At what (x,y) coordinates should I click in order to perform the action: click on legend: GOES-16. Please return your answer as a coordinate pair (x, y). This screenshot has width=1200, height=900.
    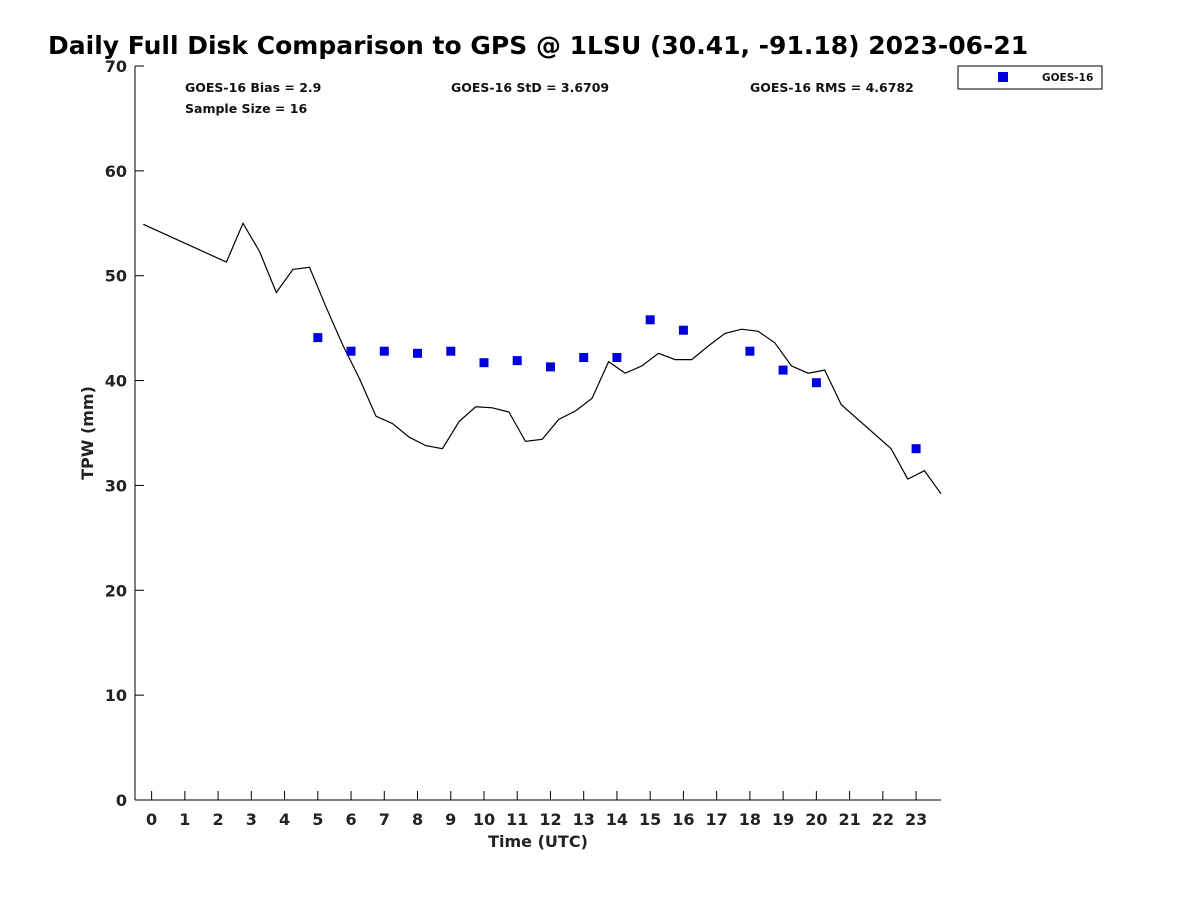
    Looking at the image, I should click on (1030, 77).